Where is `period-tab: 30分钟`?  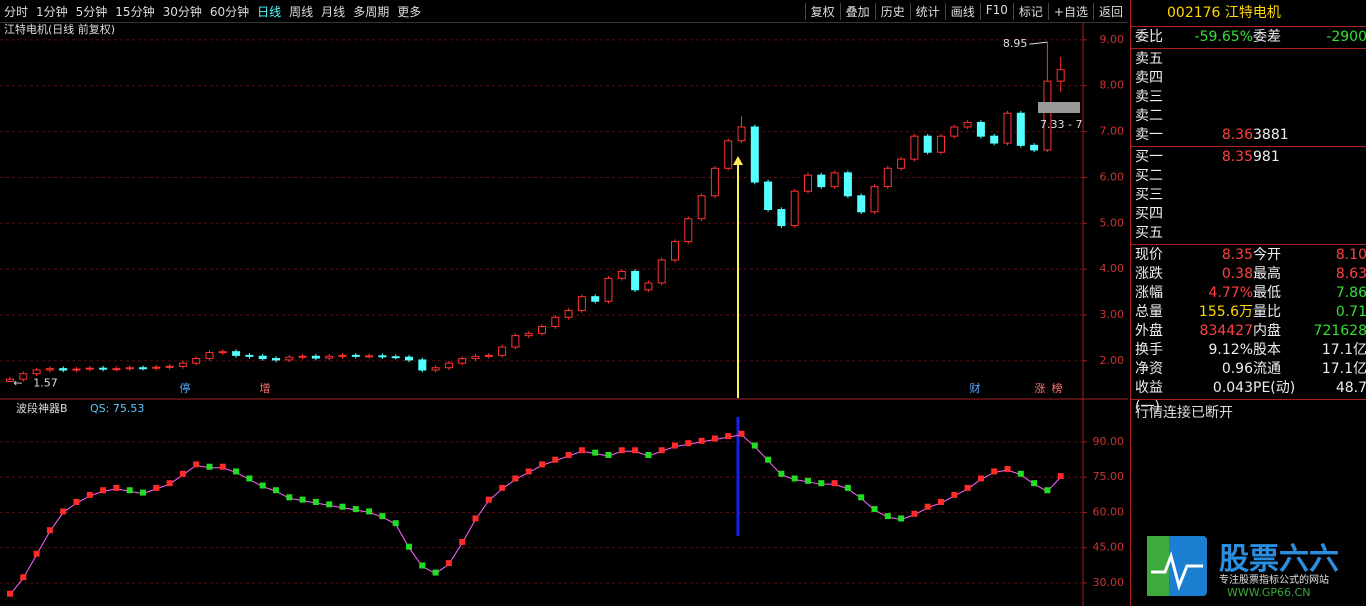
period-tab: 30分钟 is located at coordinates (182, 11).